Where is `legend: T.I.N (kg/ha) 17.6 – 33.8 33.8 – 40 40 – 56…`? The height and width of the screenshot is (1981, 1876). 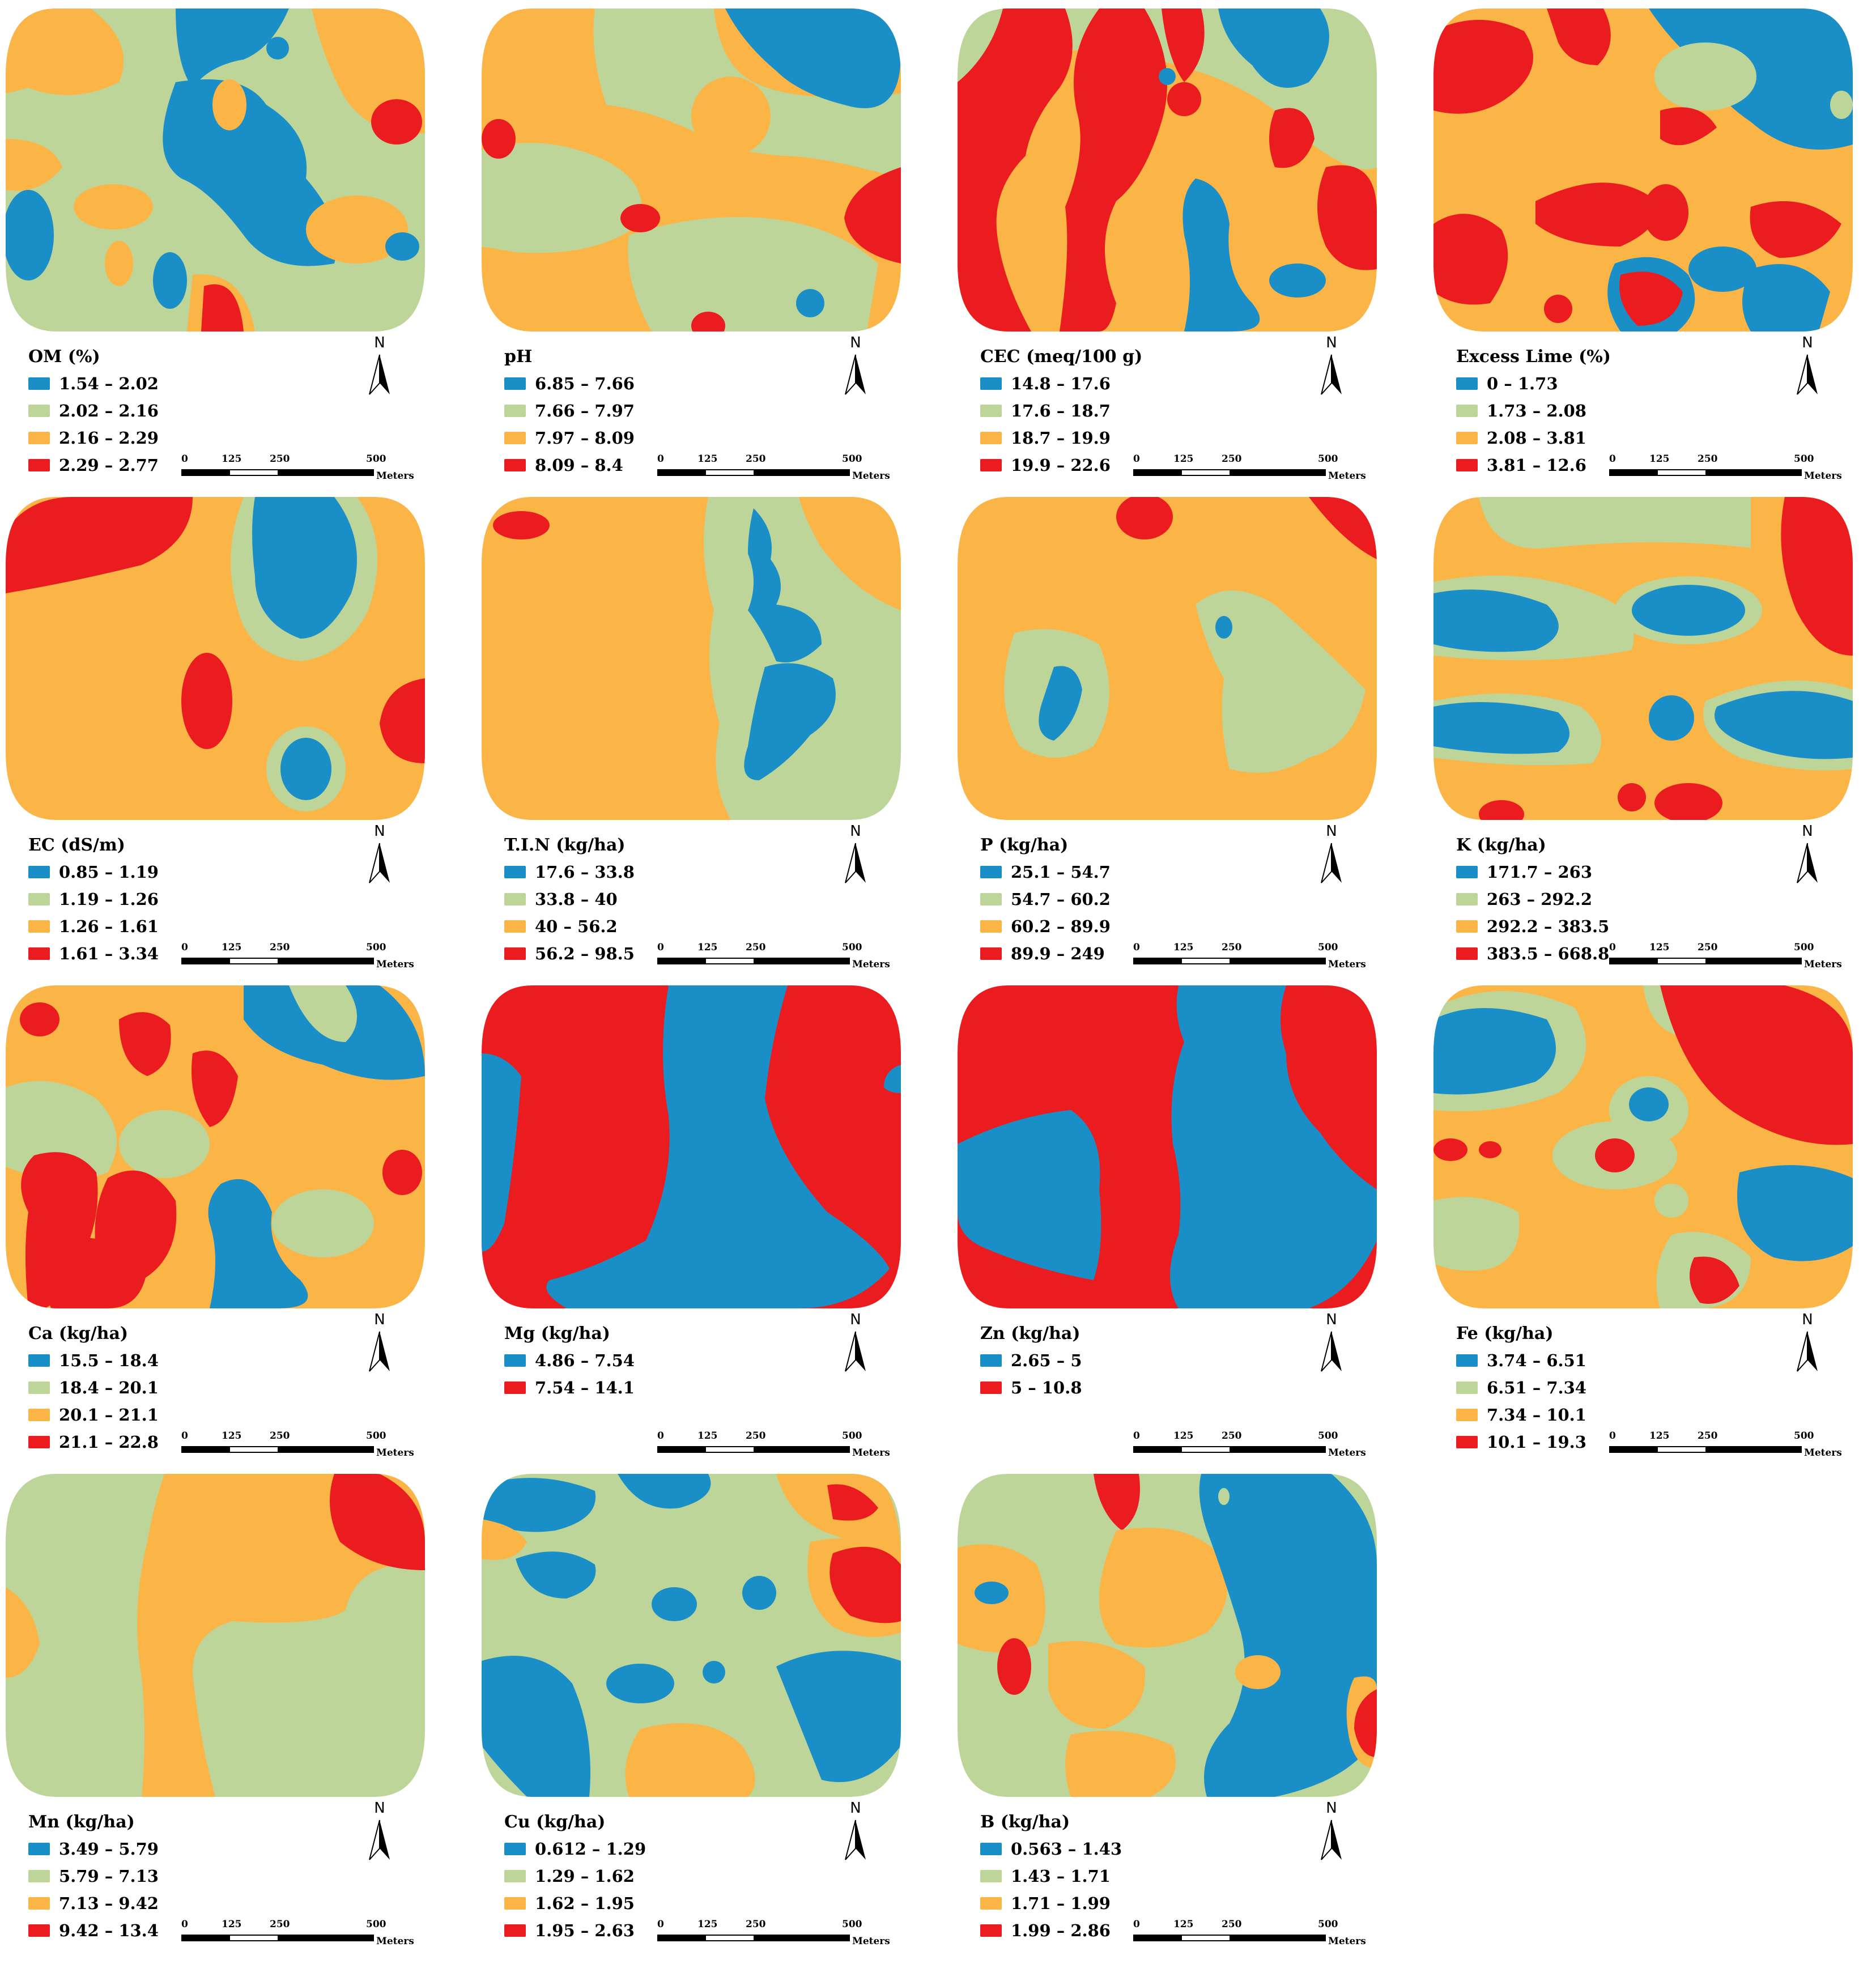
legend: T.I.N (kg/ha) 17.6 – 33.8 33.8 – 40 40 – 56… is located at coordinates (569, 901).